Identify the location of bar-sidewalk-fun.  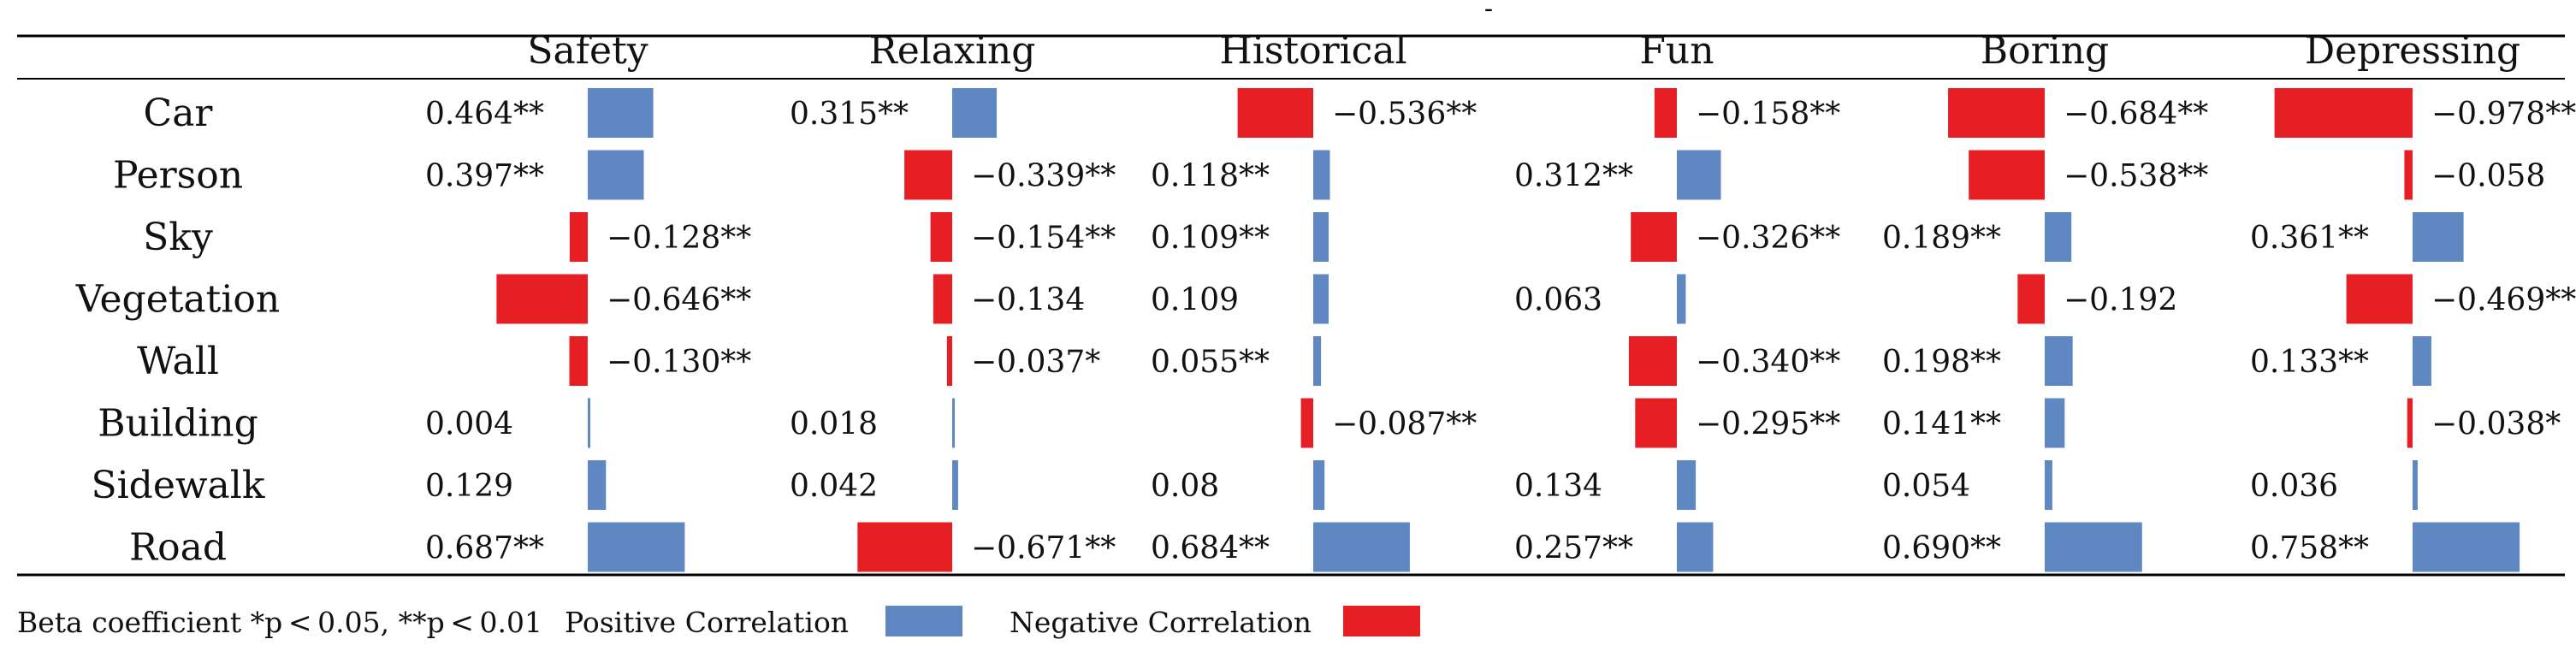
(1687, 485).